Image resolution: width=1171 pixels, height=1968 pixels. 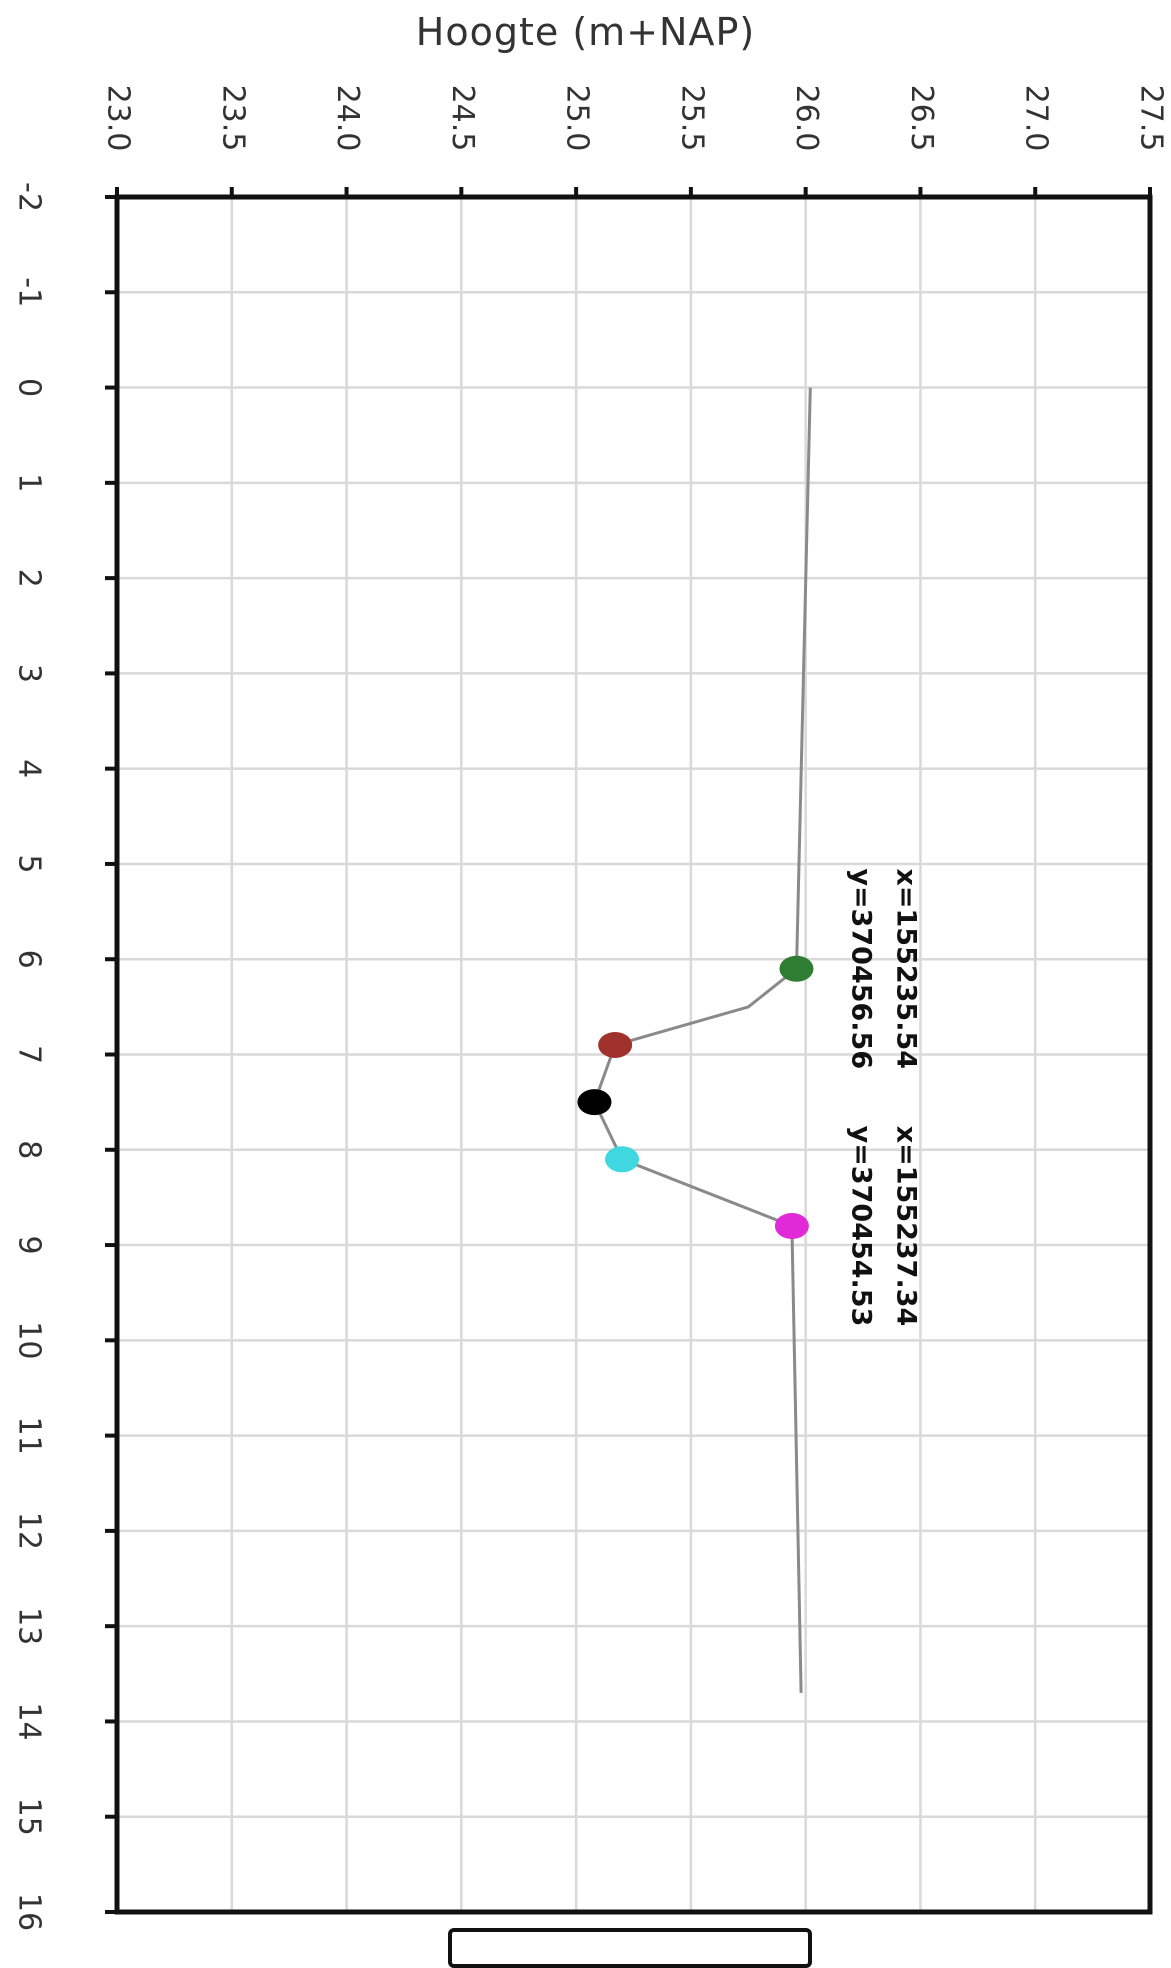 I want to click on tick-label-distance: 13, so click(x=29, y=1626).